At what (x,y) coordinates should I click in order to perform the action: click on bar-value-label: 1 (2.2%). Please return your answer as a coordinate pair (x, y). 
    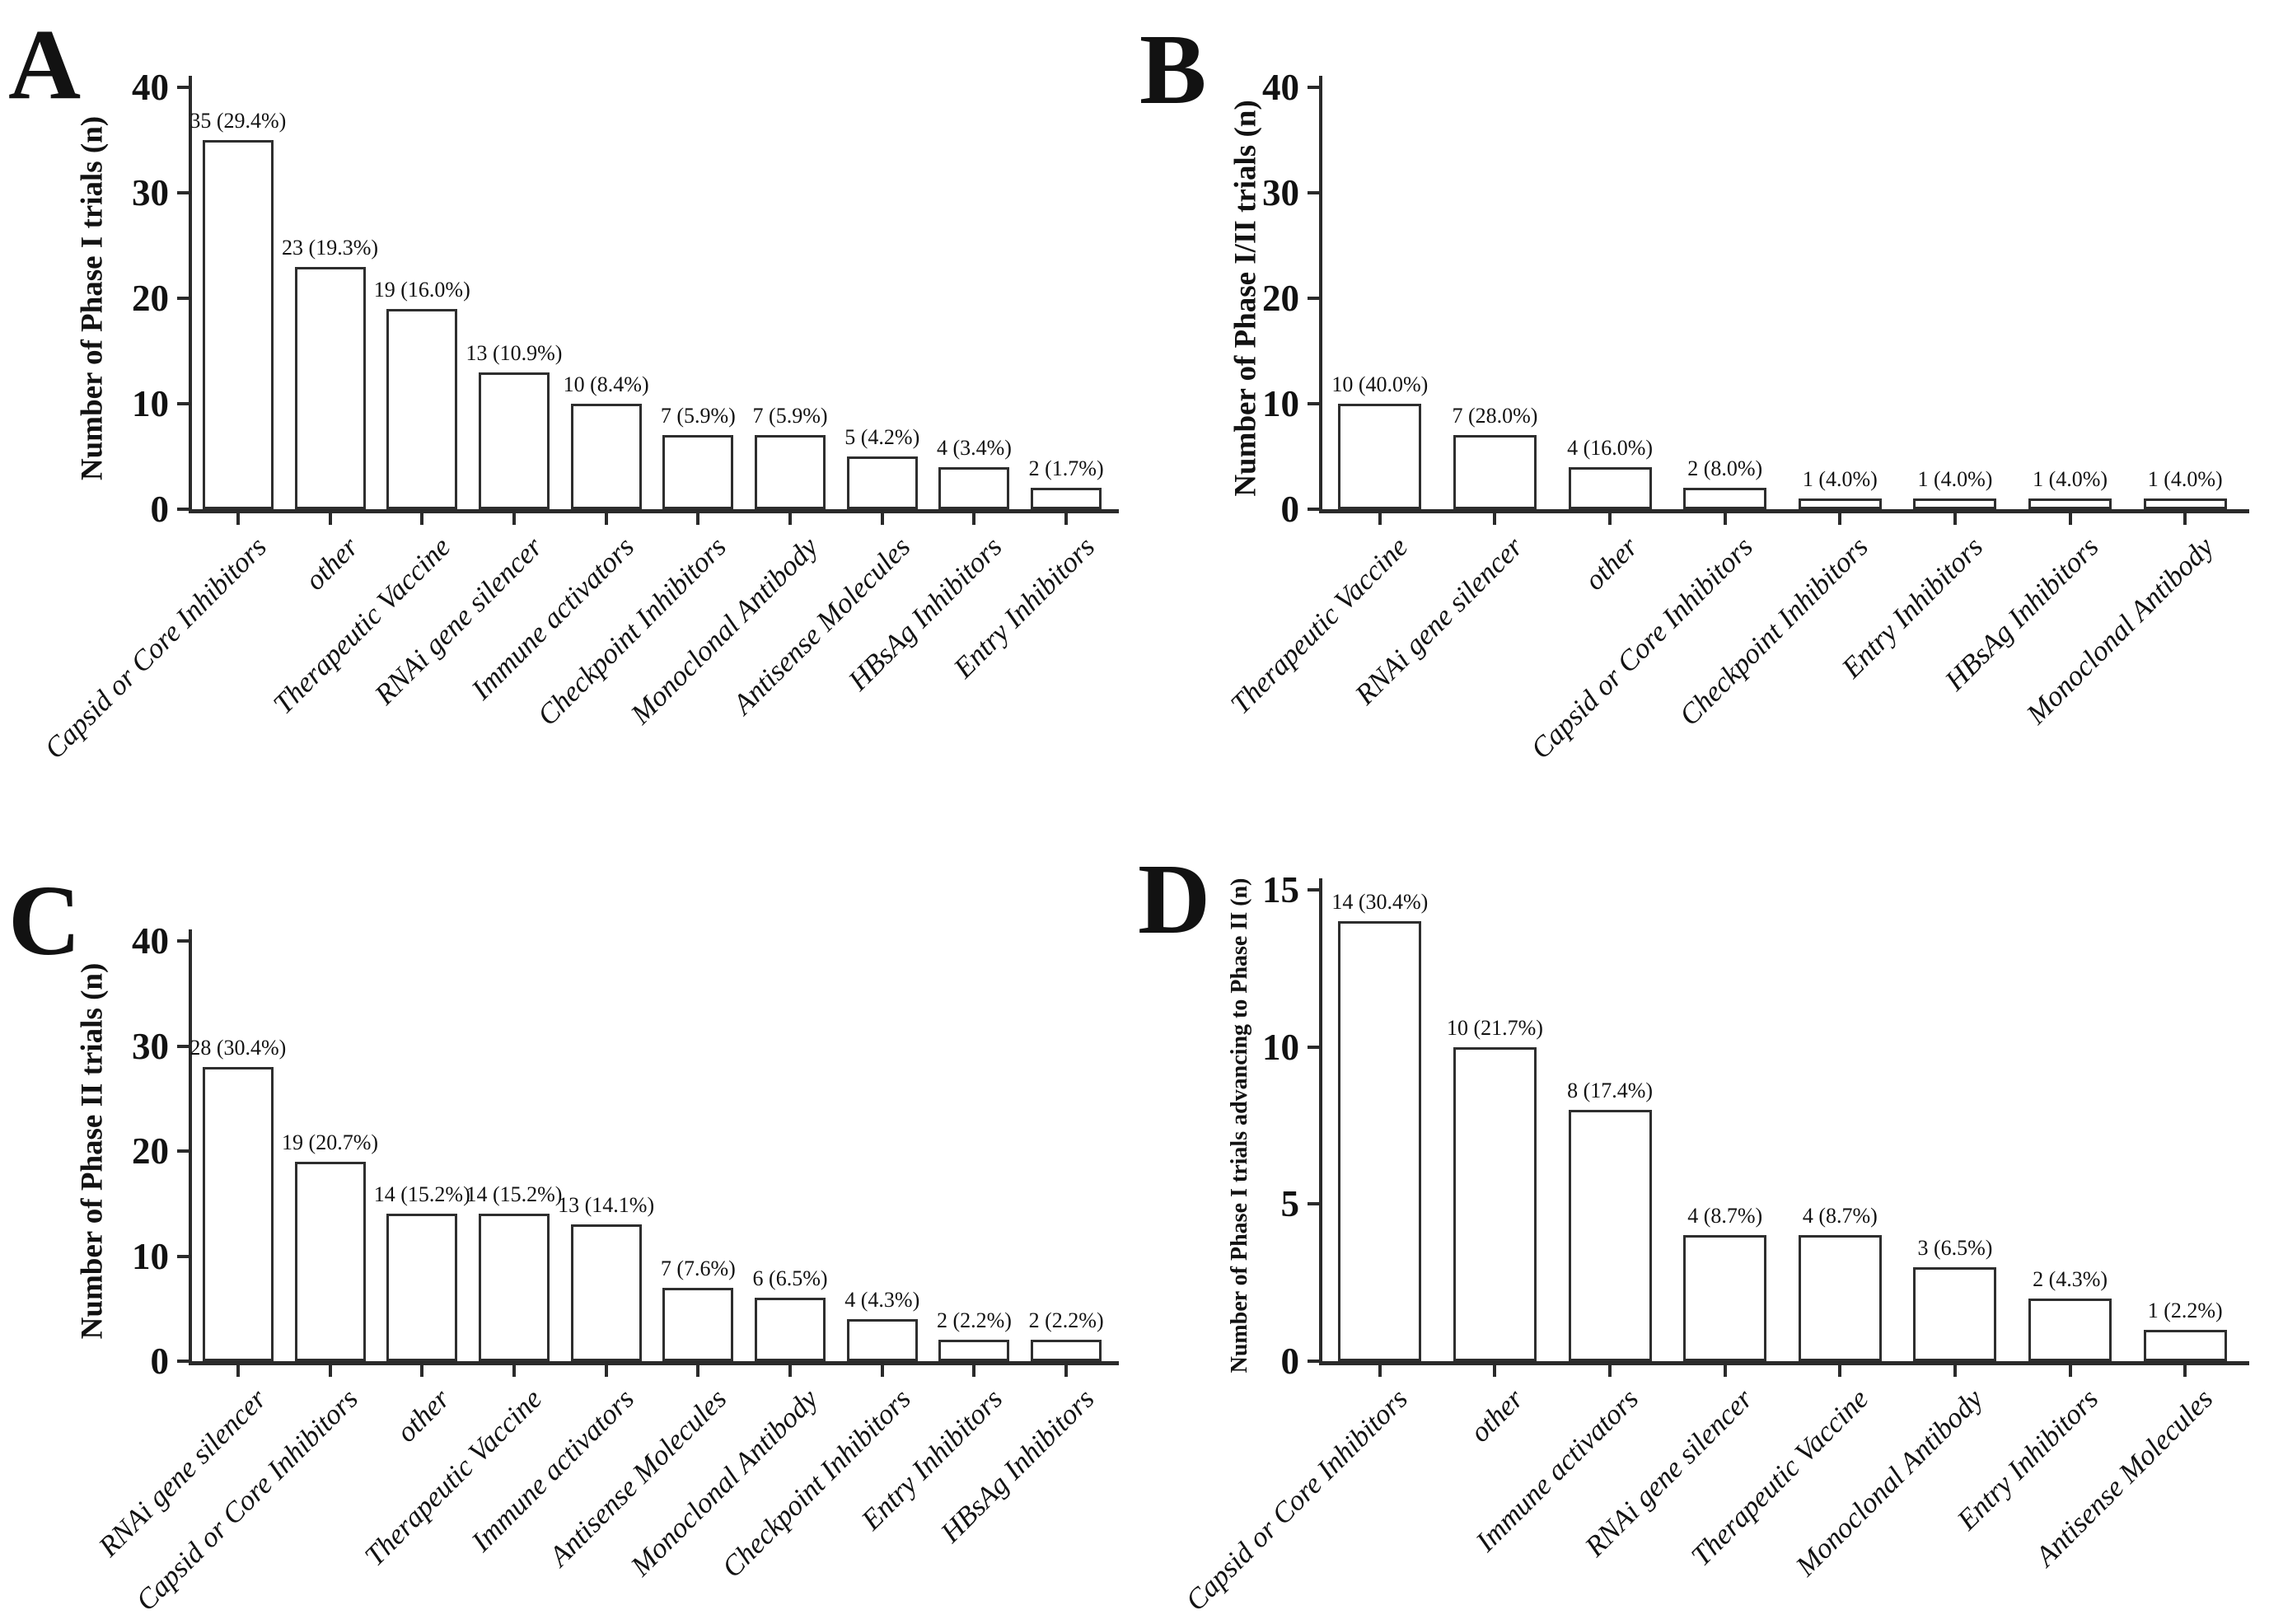
    Looking at the image, I should click on (2185, 1310).